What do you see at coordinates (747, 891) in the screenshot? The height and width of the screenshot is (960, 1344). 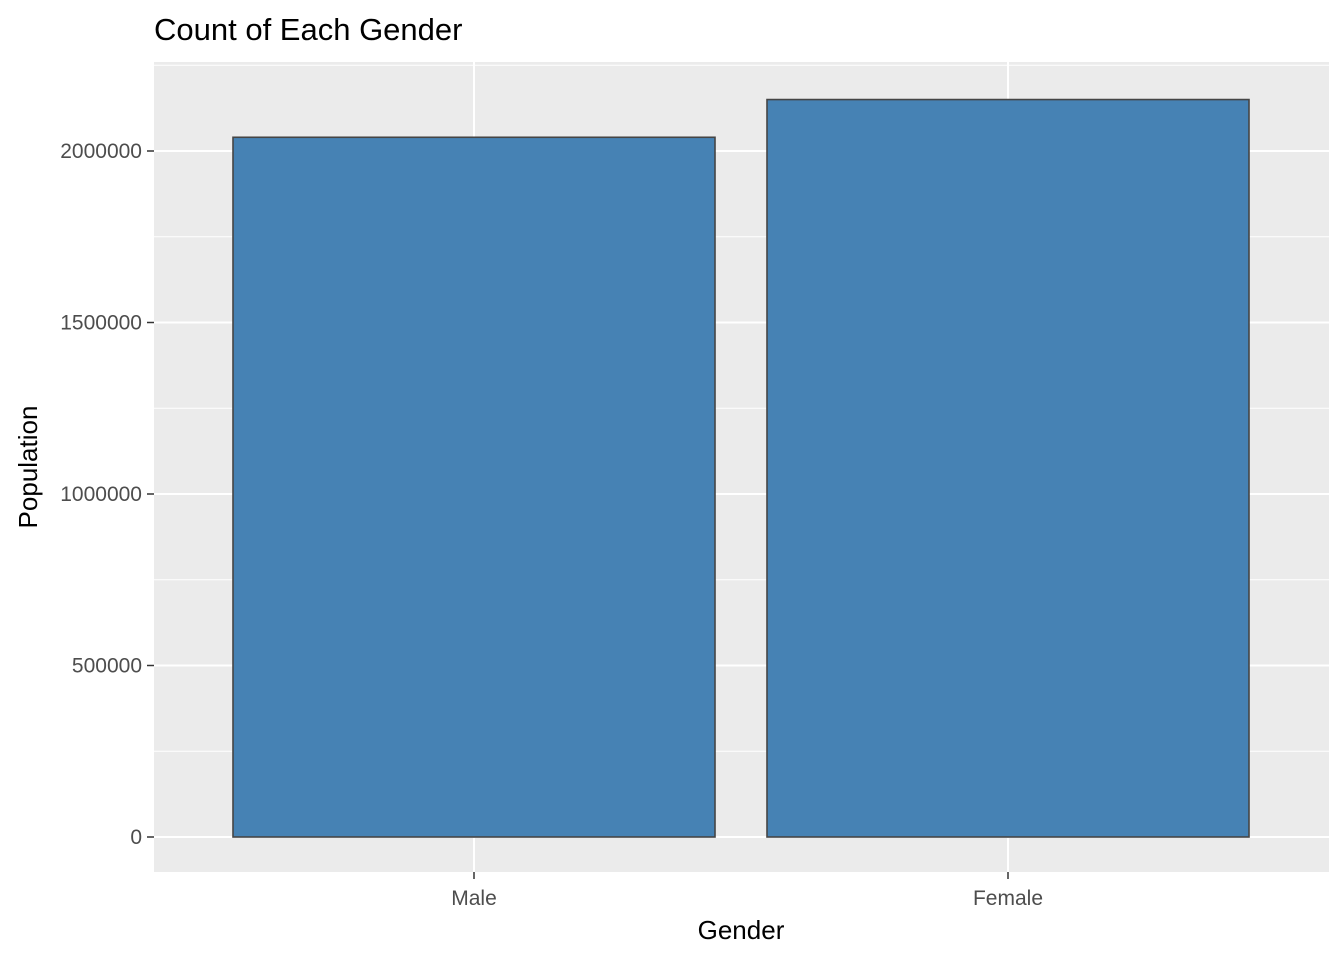 I see `x-axis: Male Female` at bounding box center [747, 891].